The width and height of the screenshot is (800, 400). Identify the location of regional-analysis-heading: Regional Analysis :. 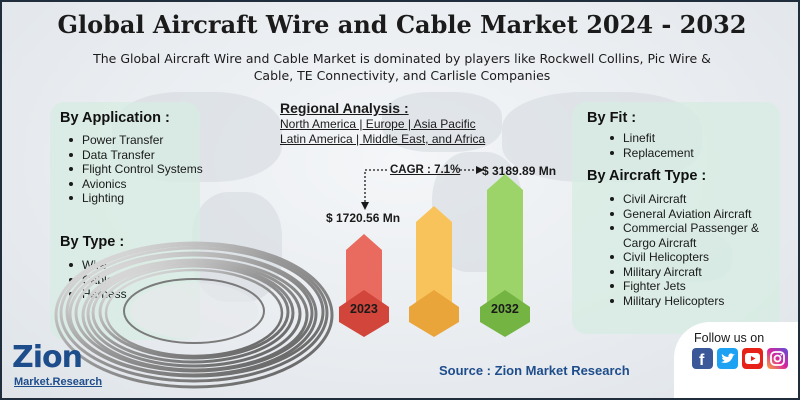
(344, 108).